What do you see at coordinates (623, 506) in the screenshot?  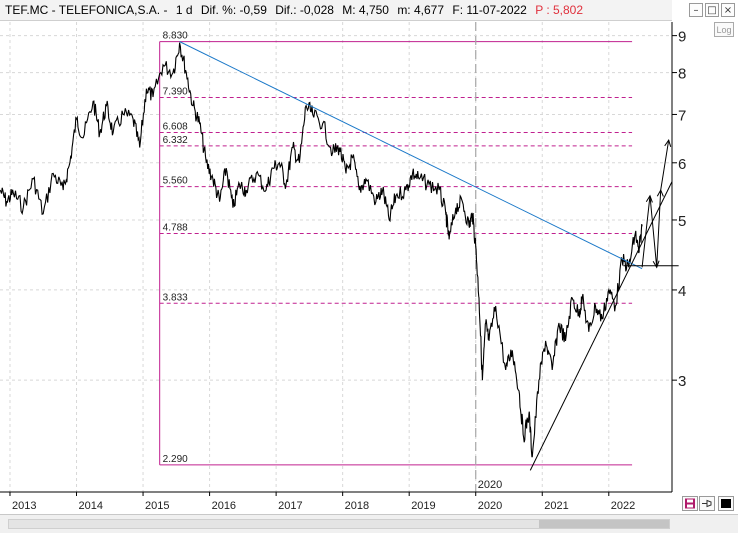 I see `x-tick-label: 2022` at bounding box center [623, 506].